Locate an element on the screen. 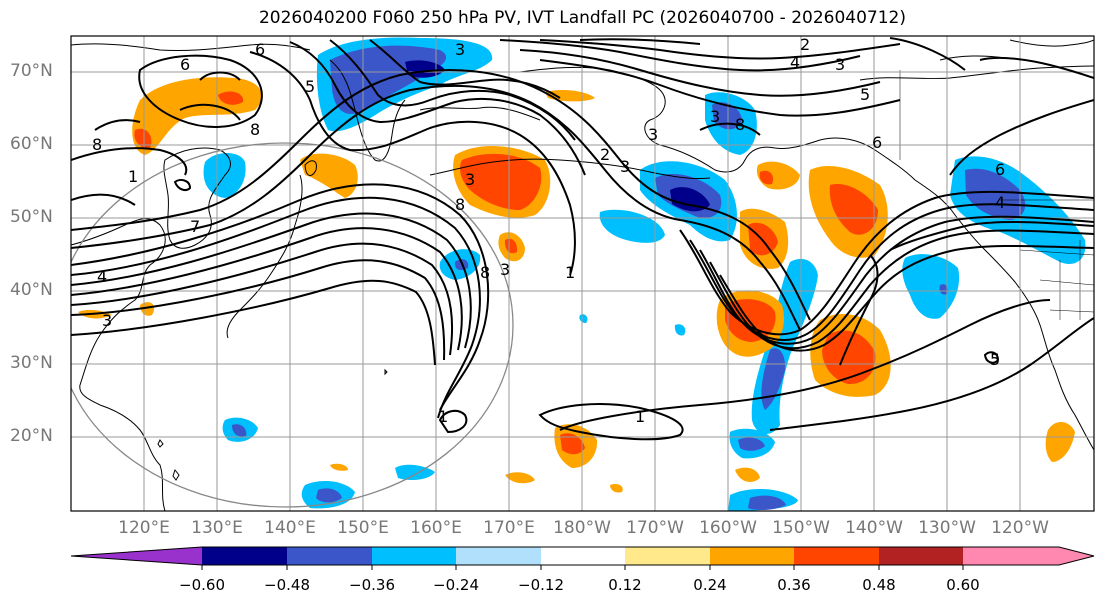 The width and height of the screenshot is (1105, 604). lon-label-160e: 160°E is located at coordinates (436, 528).